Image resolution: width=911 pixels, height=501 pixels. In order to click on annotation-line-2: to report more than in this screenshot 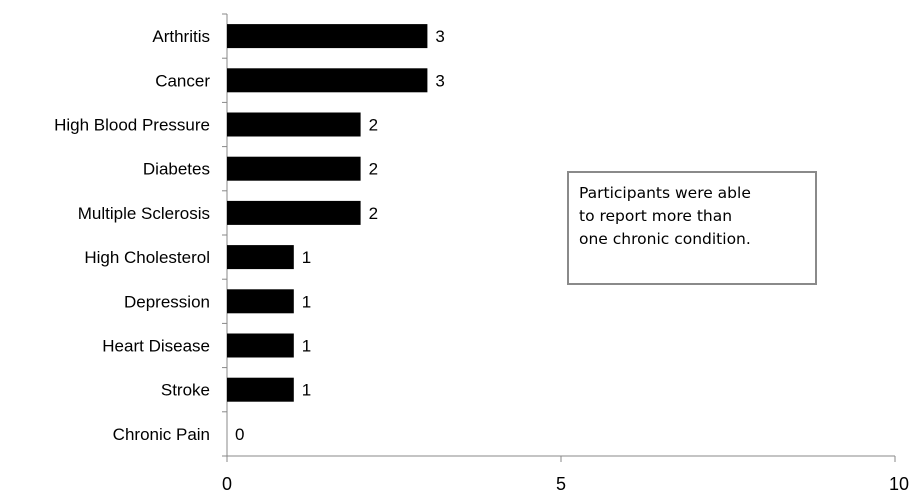, I will do `click(656, 216)`.